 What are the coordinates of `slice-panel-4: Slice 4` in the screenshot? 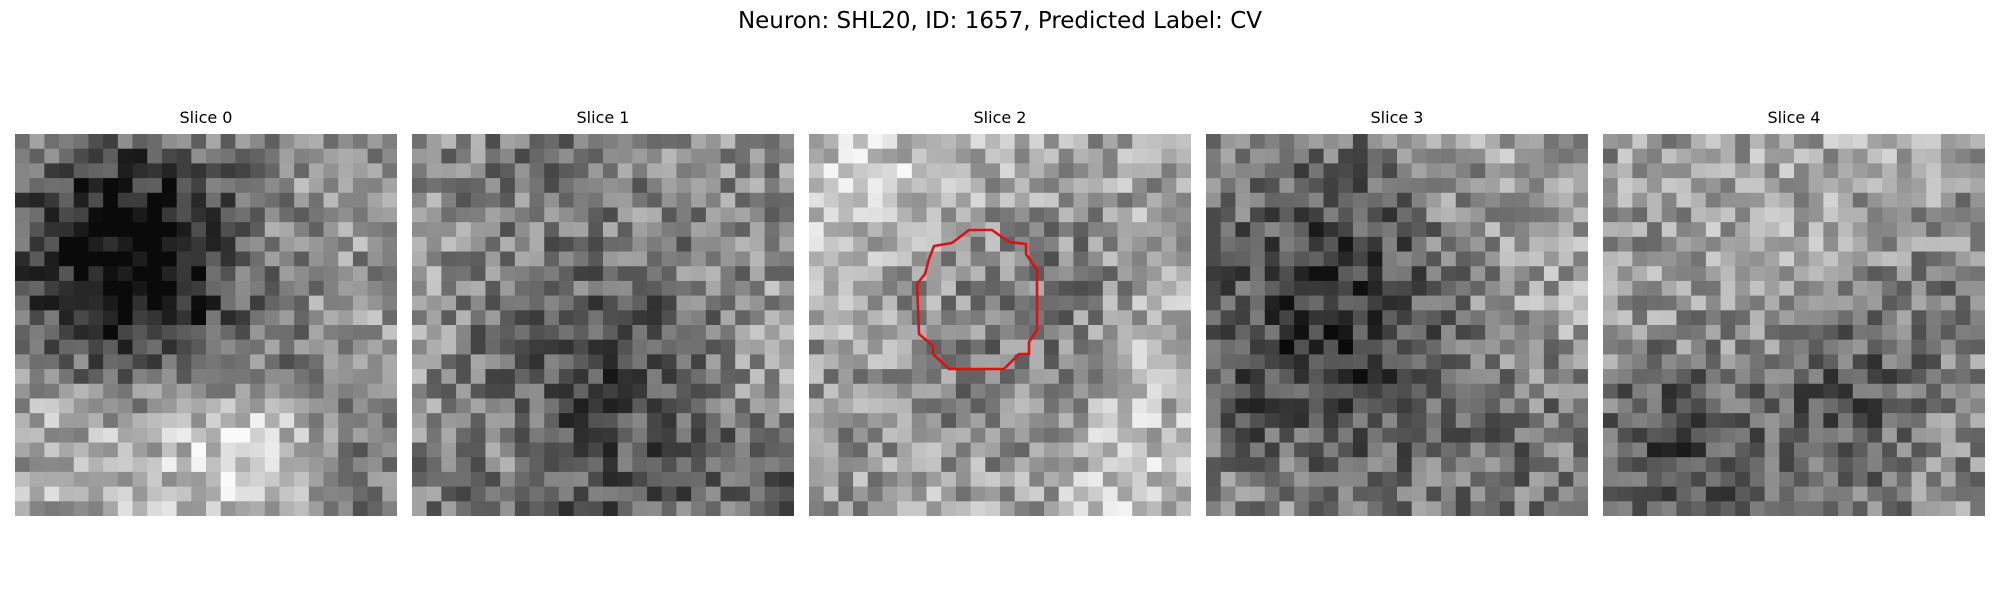 It's located at (1794, 312).